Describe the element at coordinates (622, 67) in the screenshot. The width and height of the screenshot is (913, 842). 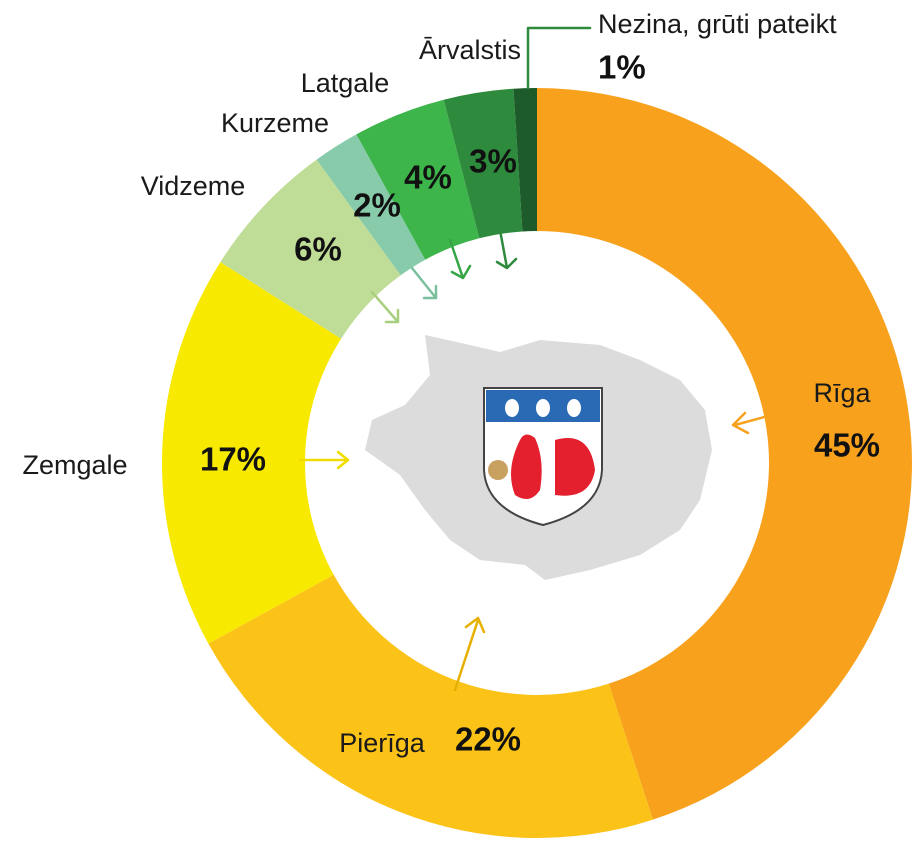
I see `value-label: 1%` at that location.